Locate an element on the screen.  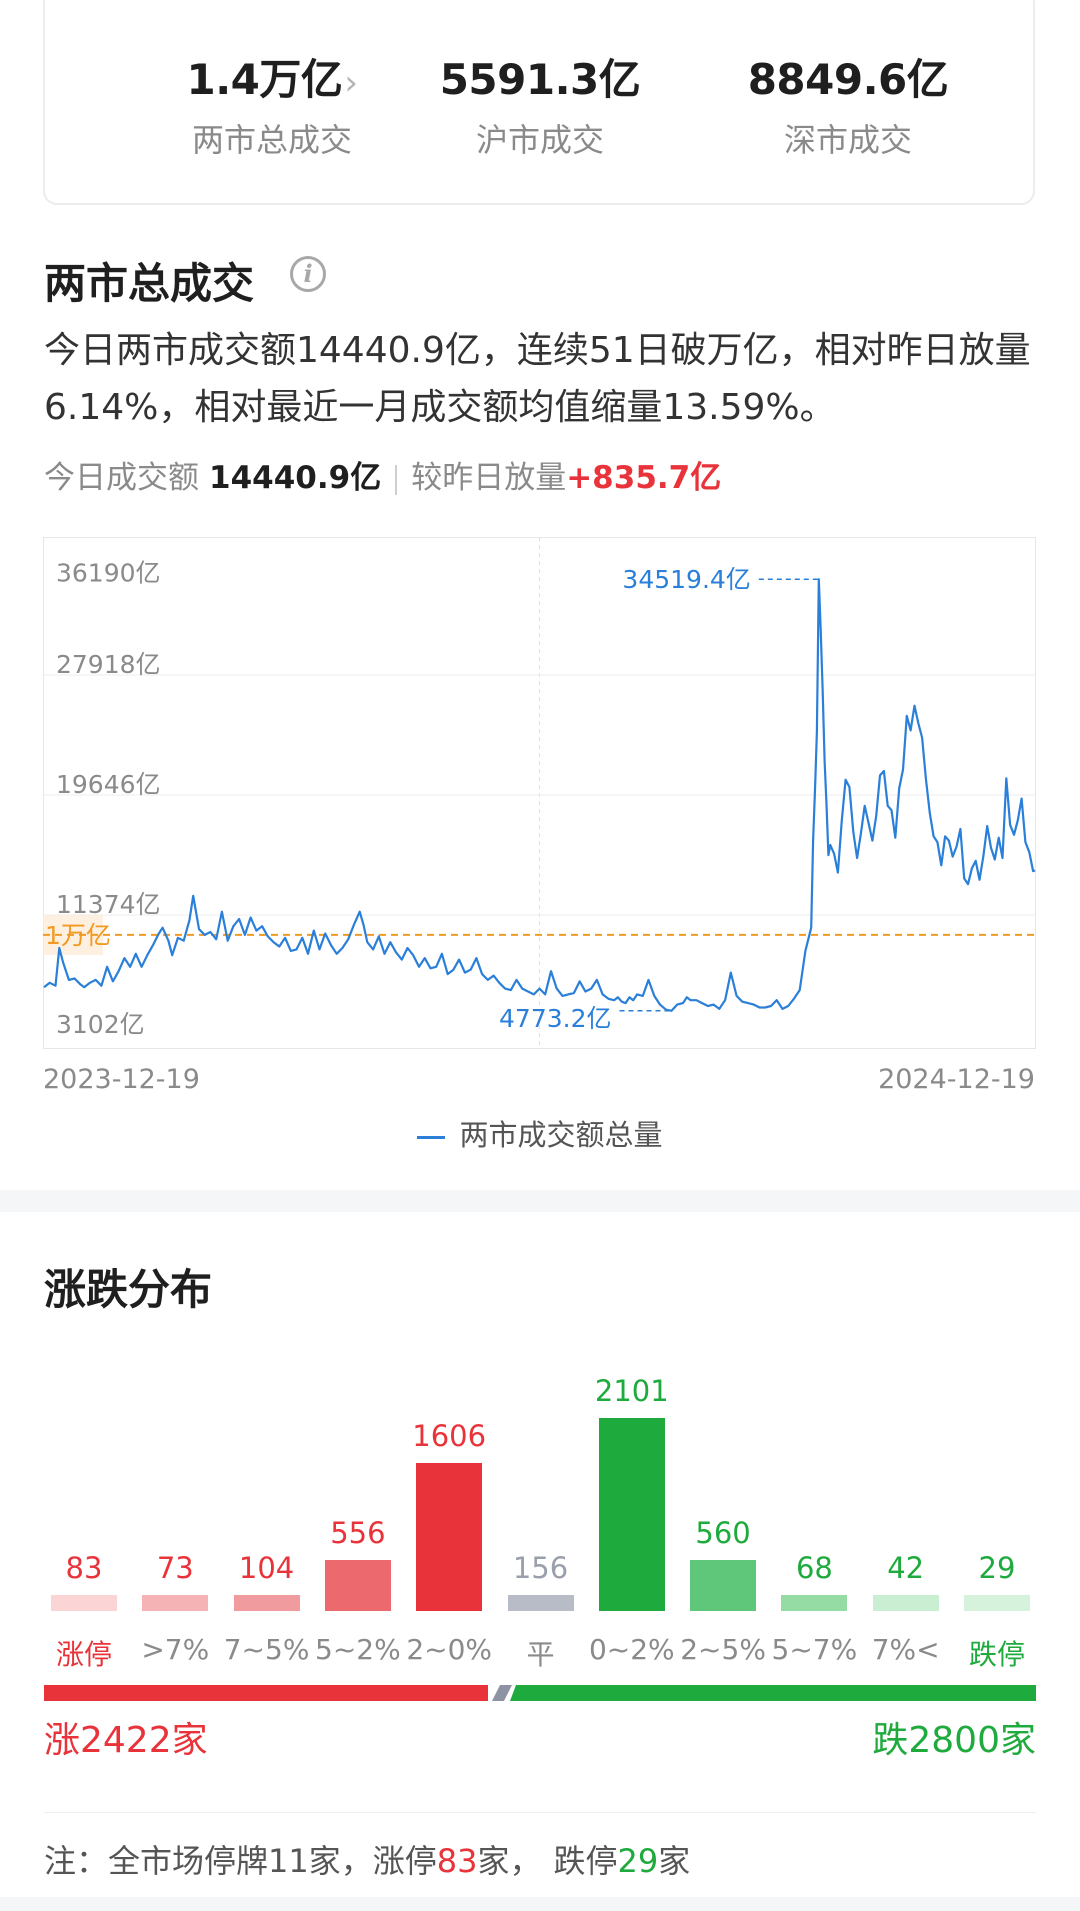
today-turnover-label: 今日成交额 is located at coordinates (121, 478).